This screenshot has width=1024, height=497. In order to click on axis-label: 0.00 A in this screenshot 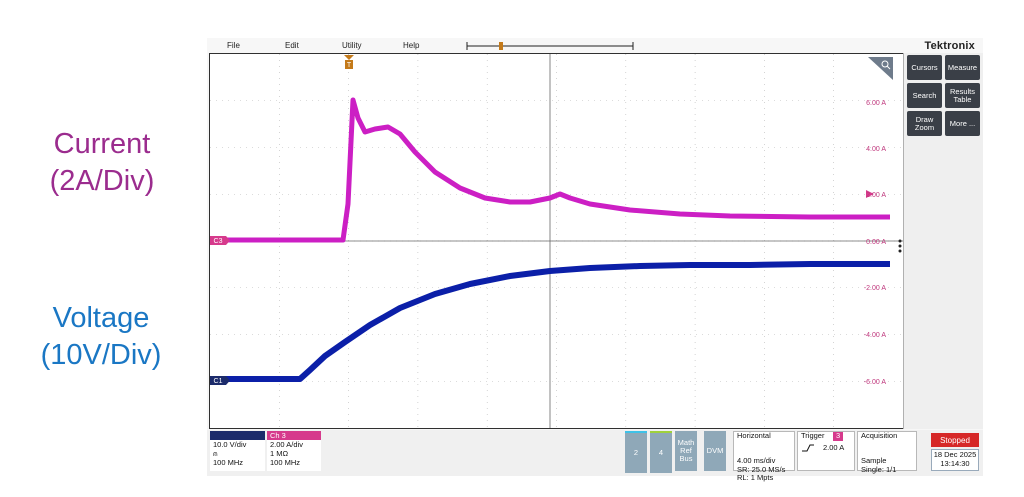, I will do `click(876, 242)`.